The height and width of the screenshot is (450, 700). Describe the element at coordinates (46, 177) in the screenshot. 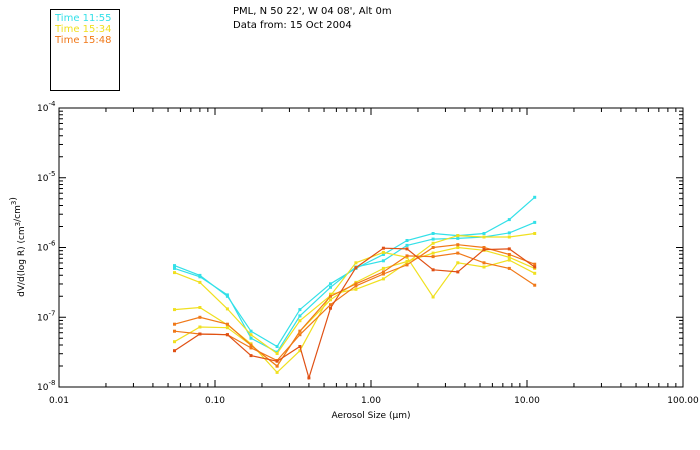

I see `y-tick-label: 10⁻⁵` at that location.